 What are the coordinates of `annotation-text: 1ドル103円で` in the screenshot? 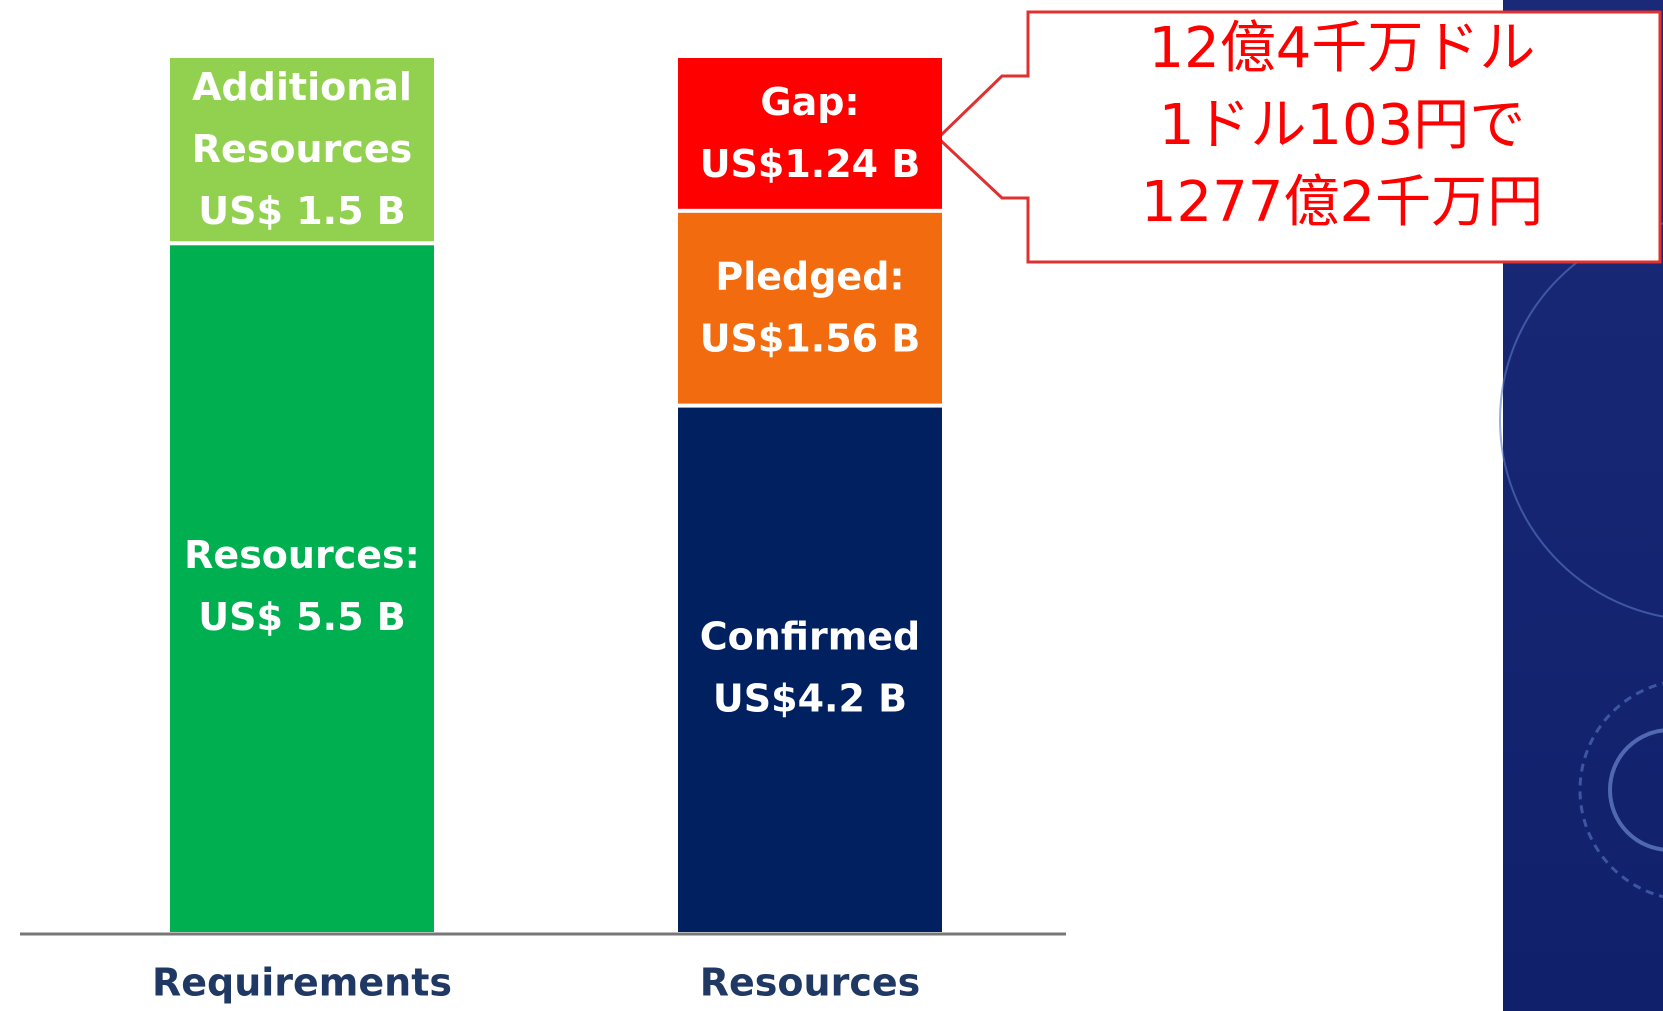 It's located at (1342, 125).